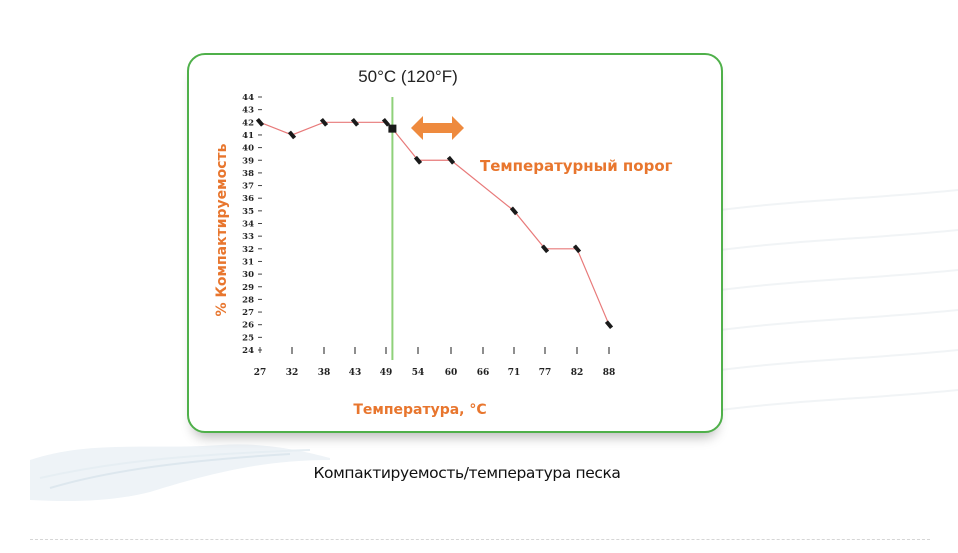 This screenshot has height=553, width=958. Describe the element at coordinates (839, 300) in the screenshot. I see `decorative-lines` at that location.